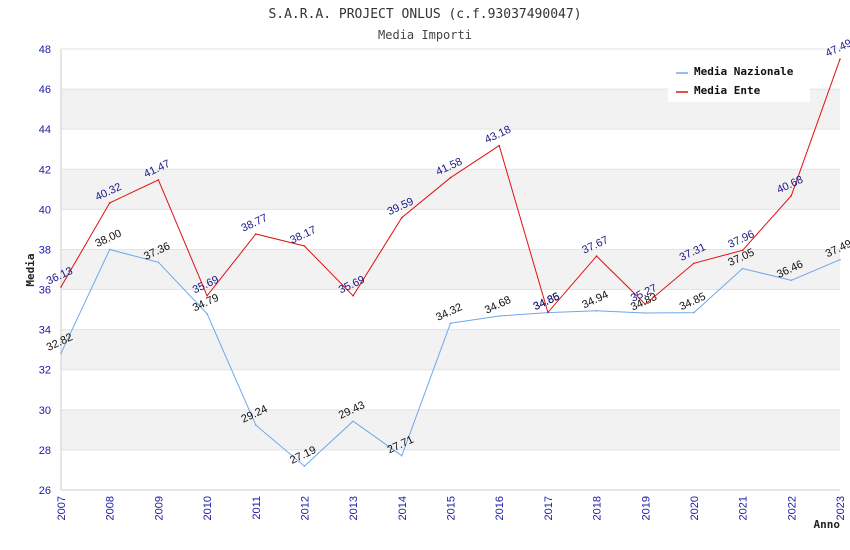 Image resolution: width=850 pixels, height=550 pixels. Describe the element at coordinates (841, 508) in the screenshot. I see `x-tick-label: 2023` at that location.